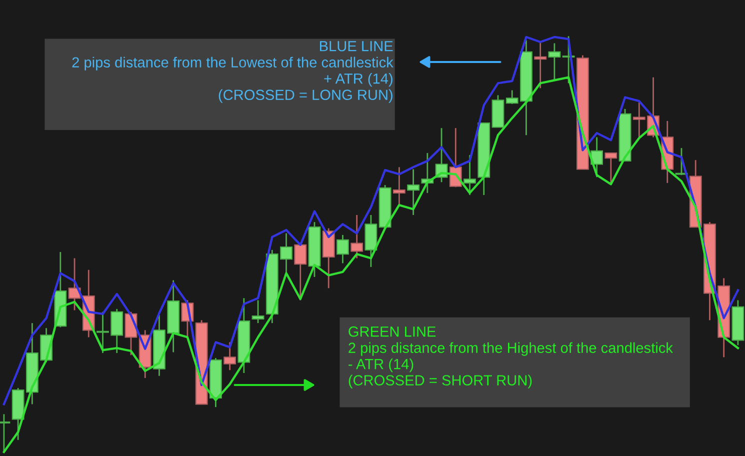 The image size is (745, 456). I want to click on annotation: BLUE LINE 2 pips distance from the Lowest of the candlestick + ATR (14) (CROSSED = LONG RUN), so click(233, 72).